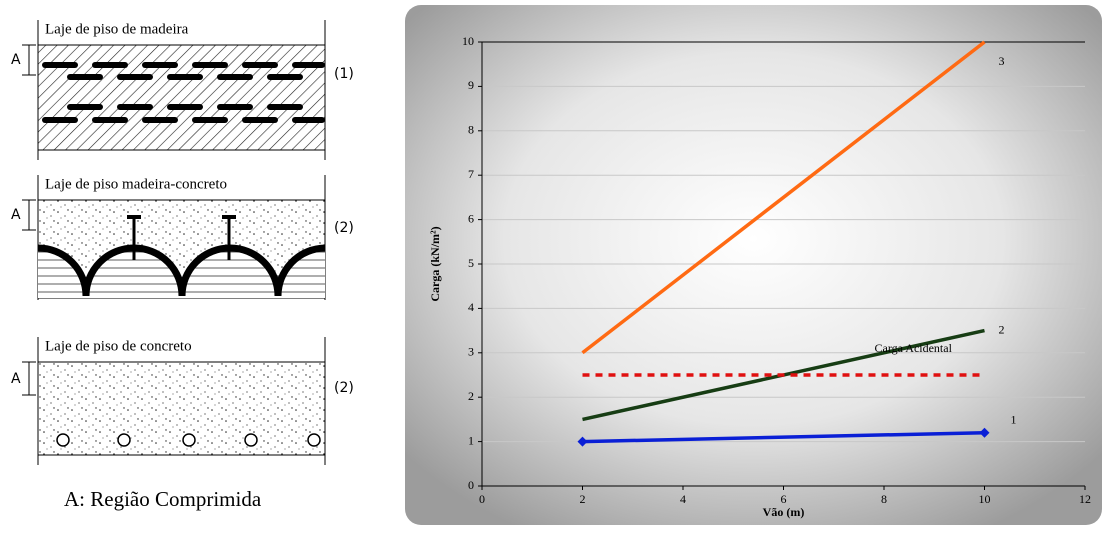 The image size is (1108, 535). What do you see at coordinates (471, 130) in the screenshot?
I see `y-tick-label: 8` at bounding box center [471, 130].